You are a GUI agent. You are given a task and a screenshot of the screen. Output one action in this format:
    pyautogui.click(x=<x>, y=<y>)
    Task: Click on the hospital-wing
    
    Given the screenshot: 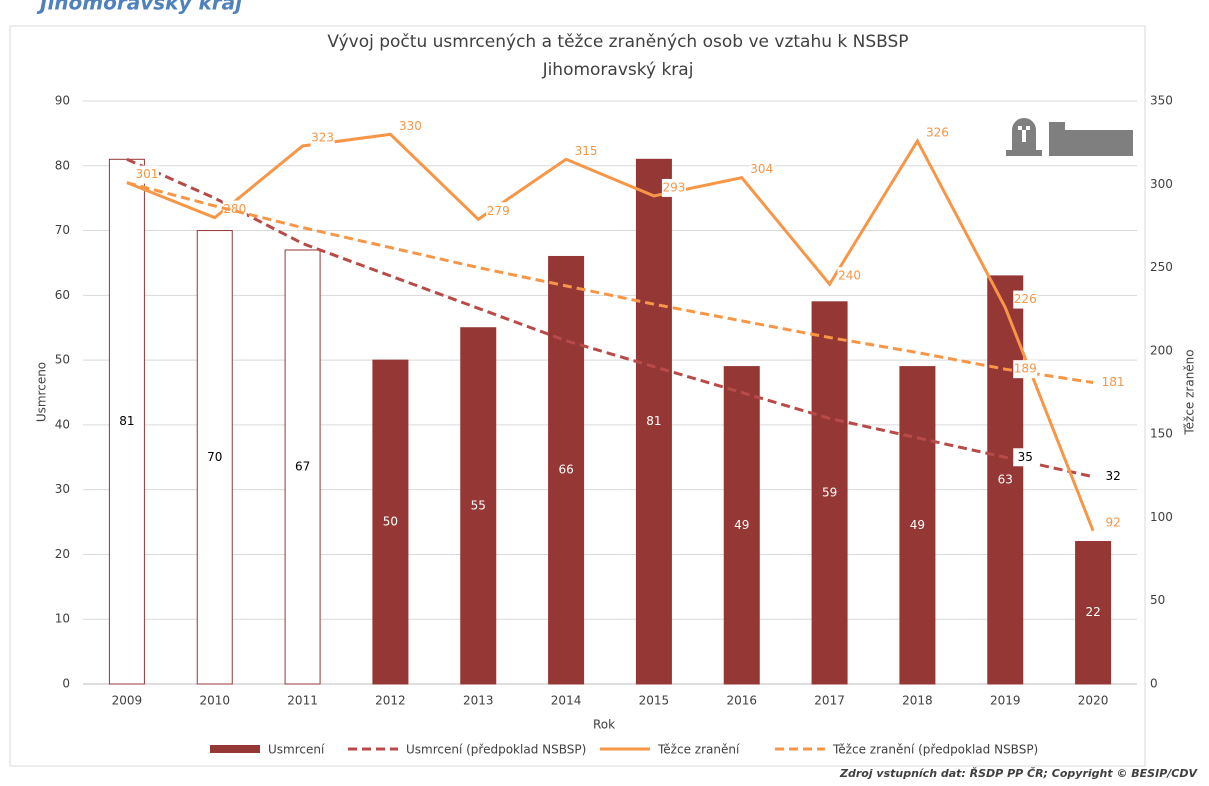 What is the action you would take?
    pyautogui.click(x=1099, y=143)
    